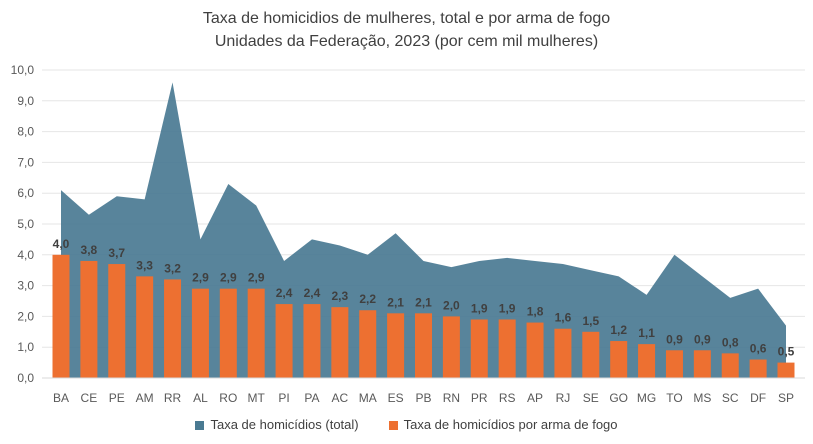 The width and height of the screenshot is (813, 444). I want to click on data-label-GO: 1,2, so click(618, 330).